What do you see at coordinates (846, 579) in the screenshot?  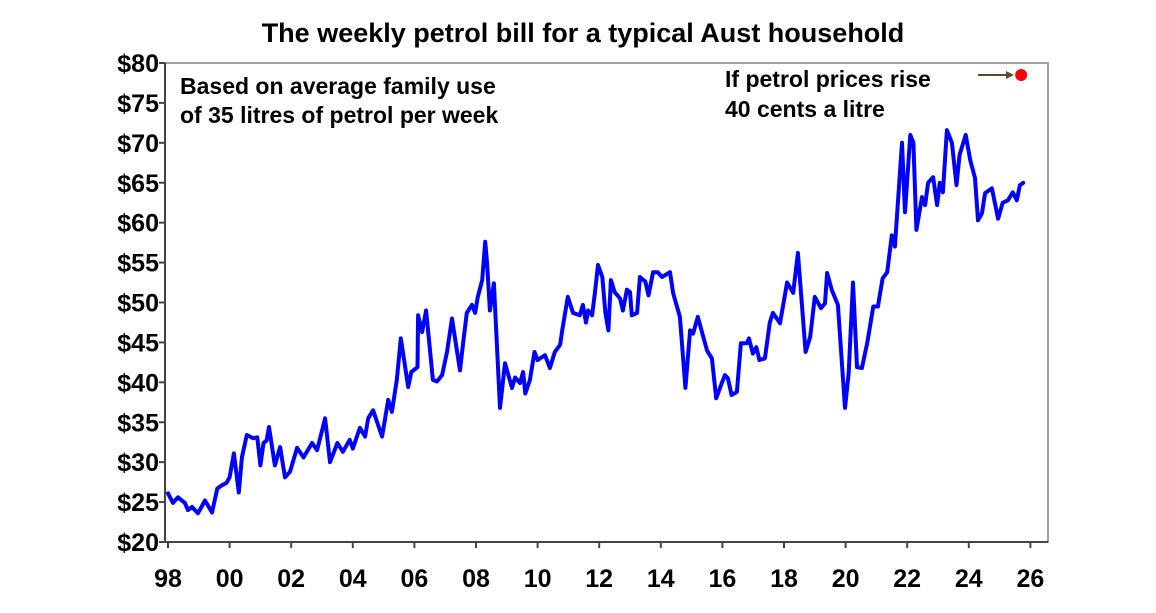 I see `x-tick-label: 20` at bounding box center [846, 579].